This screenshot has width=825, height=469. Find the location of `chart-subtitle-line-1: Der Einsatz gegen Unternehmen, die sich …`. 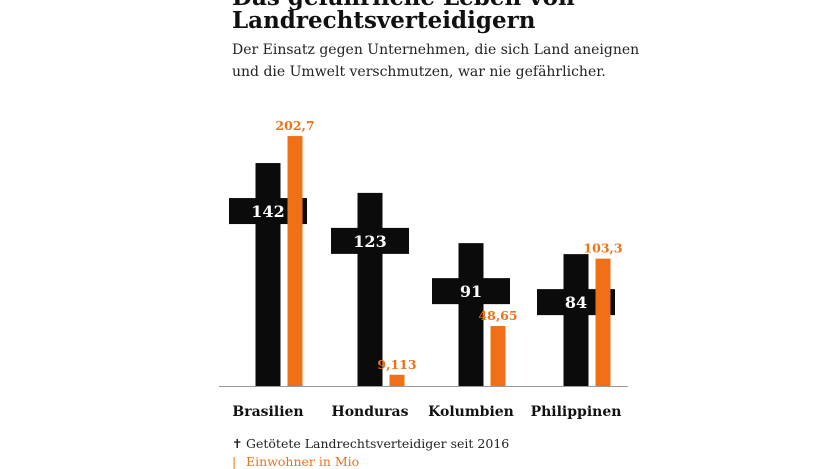

chart-subtitle-line-1: Der Einsatz gegen Unternehmen, die sich … is located at coordinates (436, 50).